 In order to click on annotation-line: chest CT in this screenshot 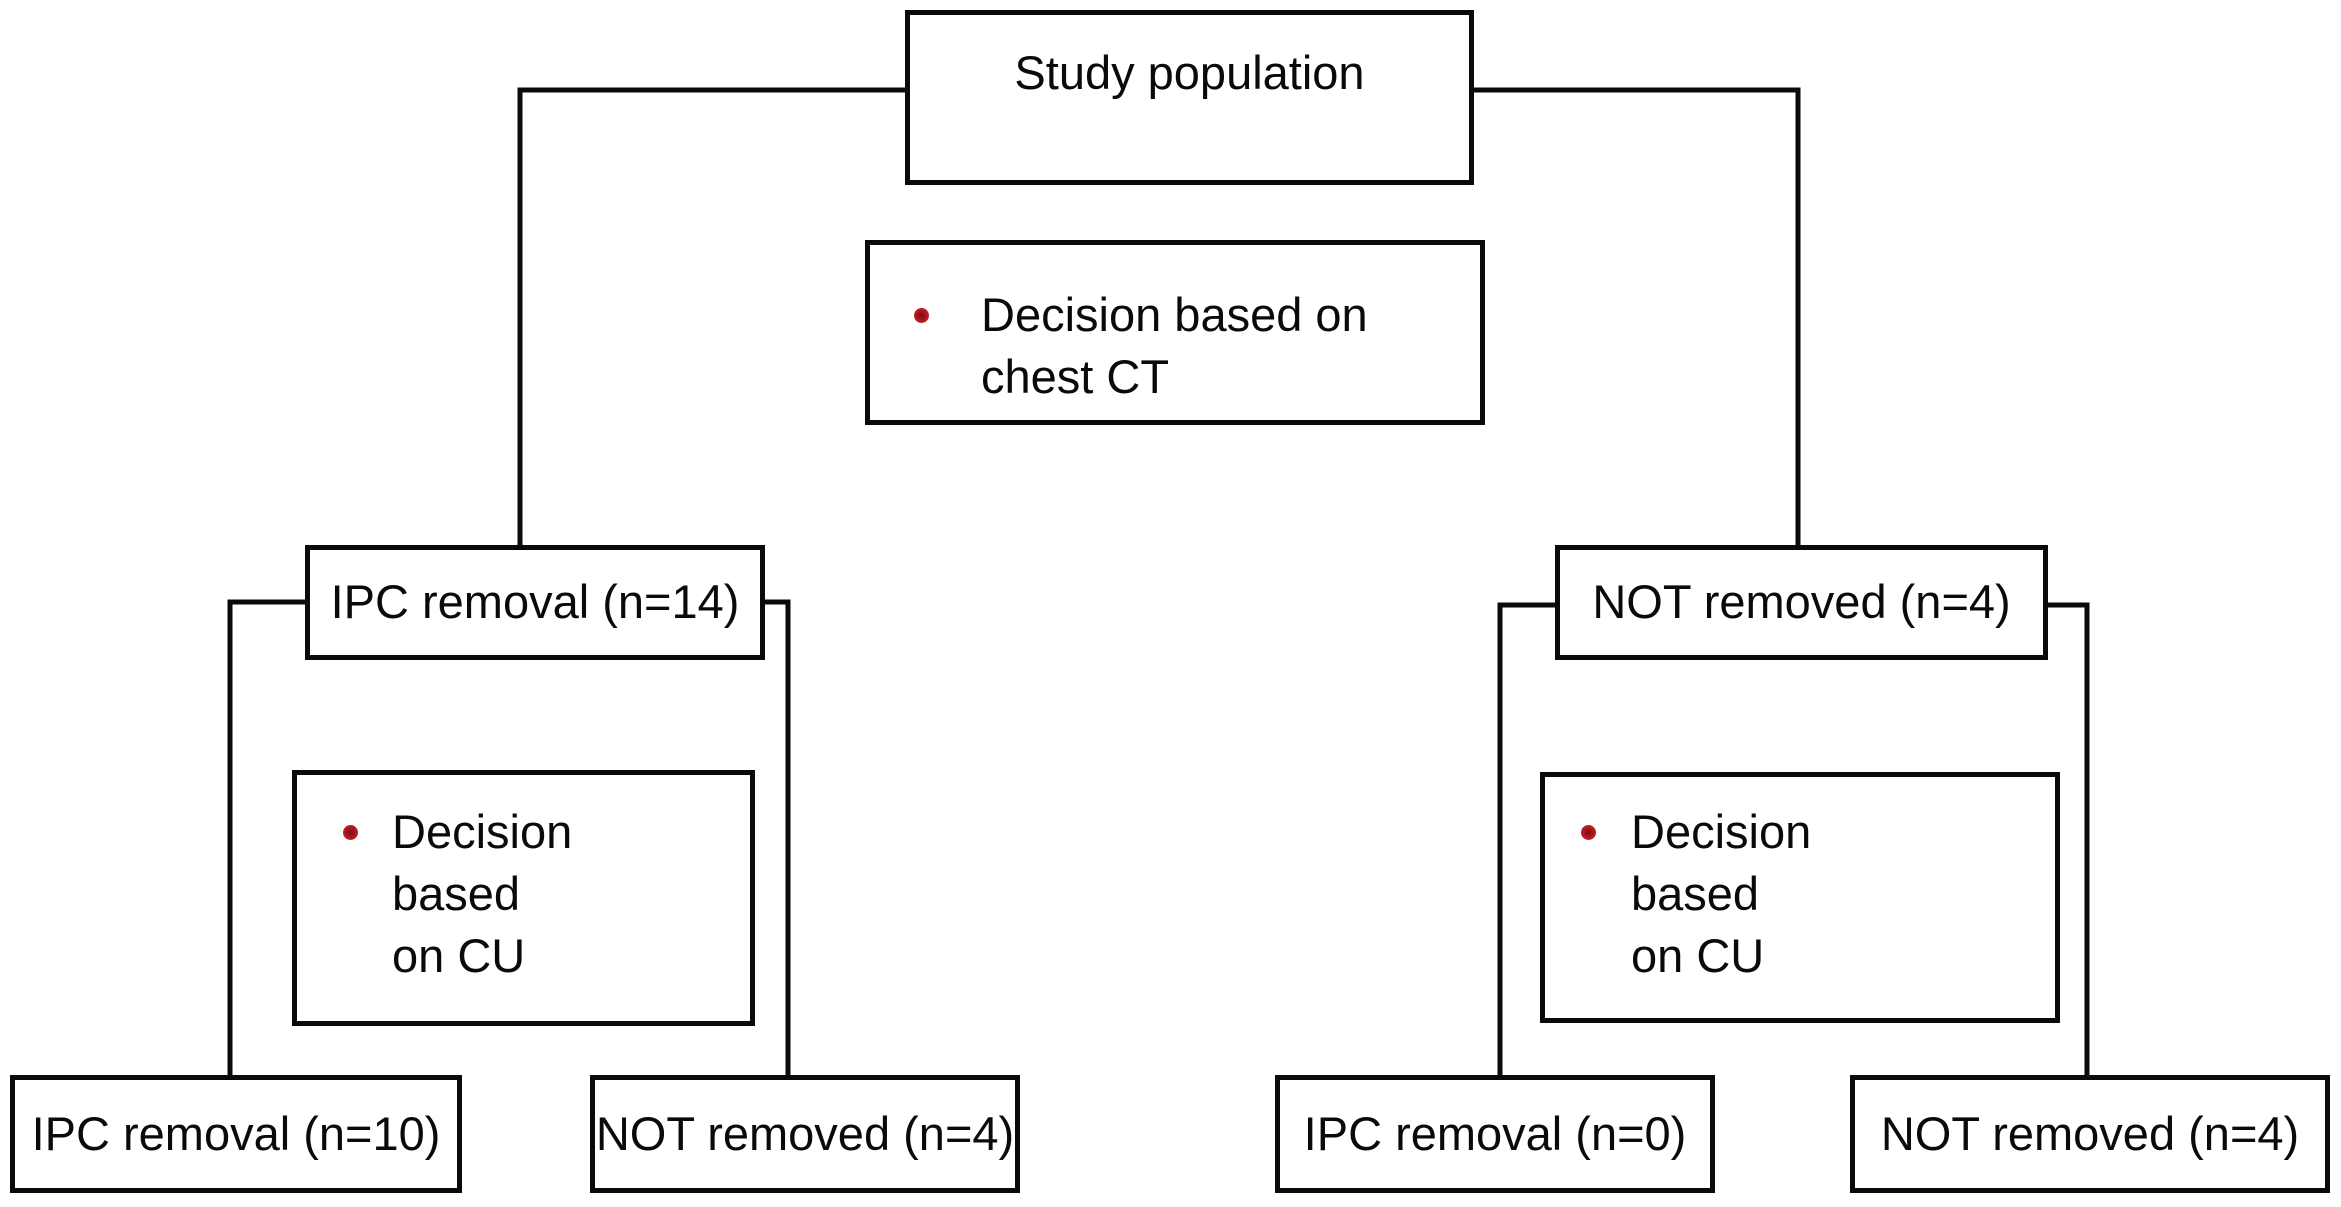, I will do `click(1075, 376)`.